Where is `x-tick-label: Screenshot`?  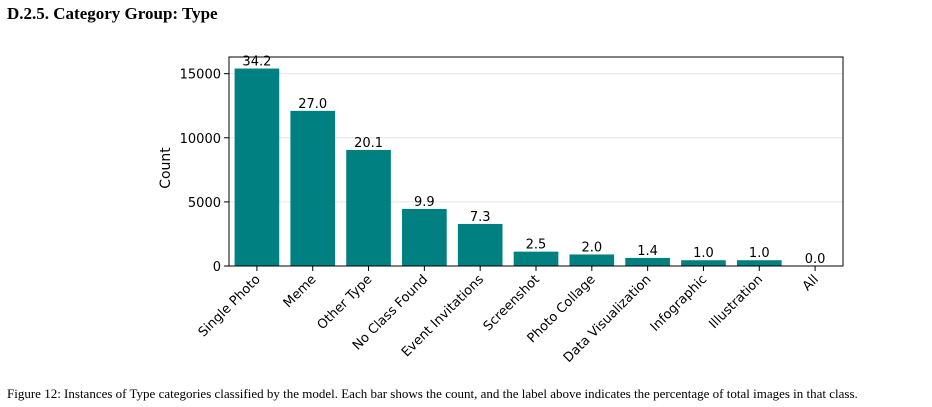 x-tick-label: Screenshot is located at coordinates (512, 303).